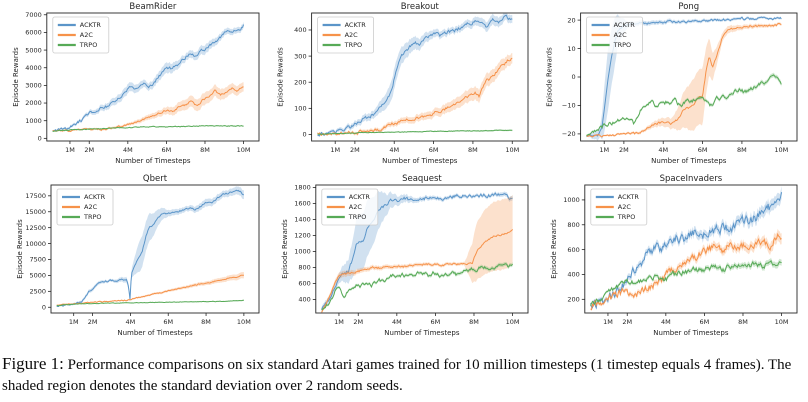 Image resolution: width=808 pixels, height=402 pixels. I want to click on y-tick-label: 100, so click(300, 109).